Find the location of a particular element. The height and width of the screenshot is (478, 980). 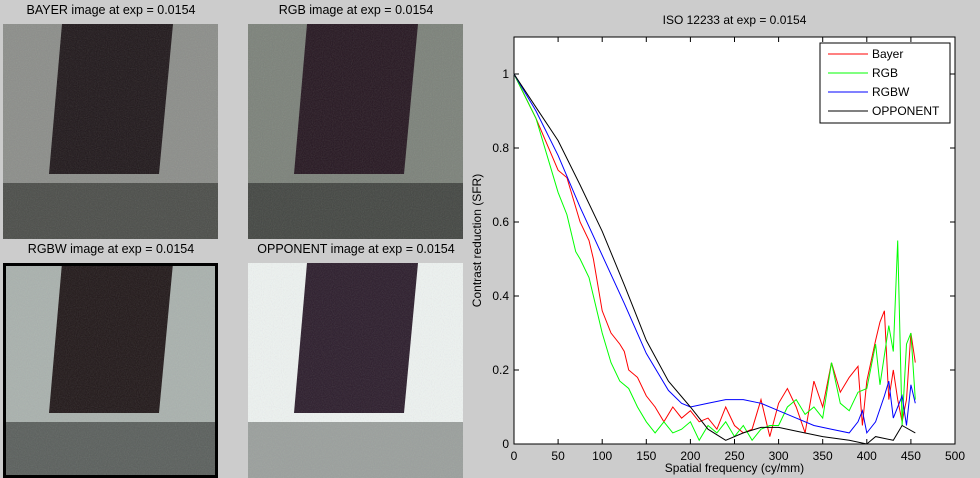

panel-title: OPPONENT image at exp = 0.0154 is located at coordinates (356, 249).